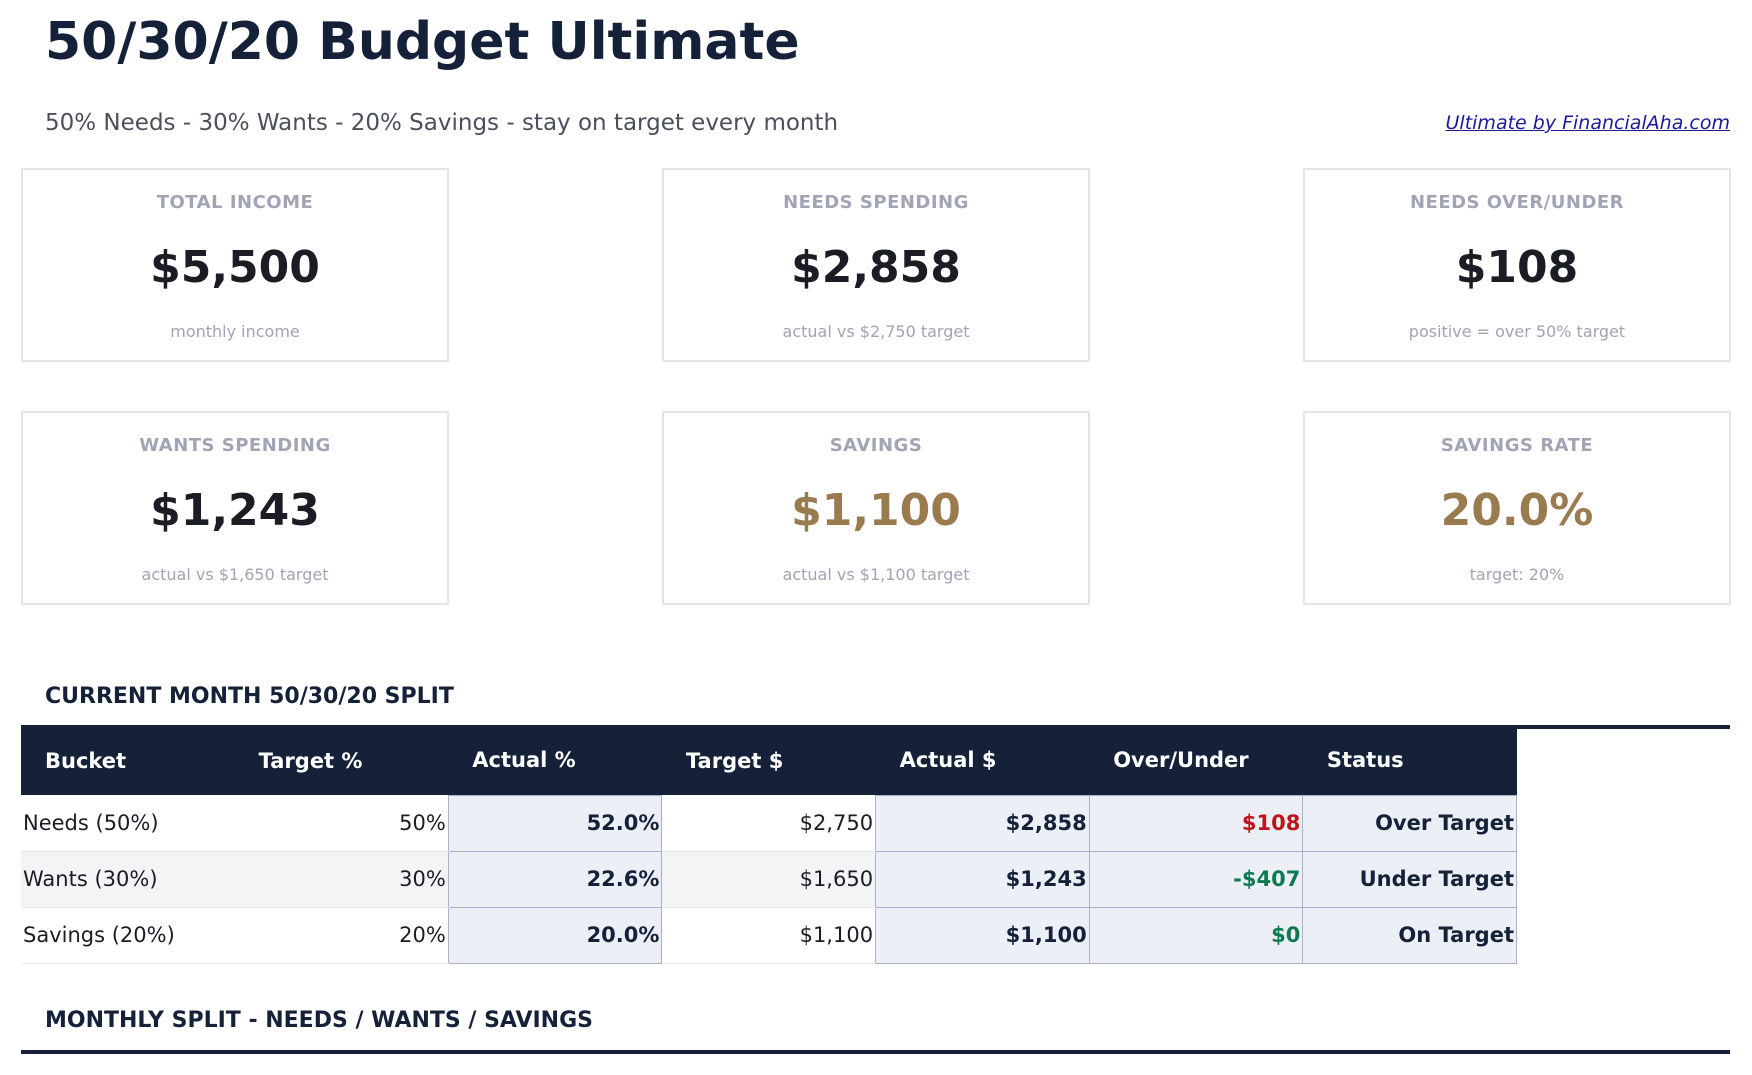  I want to click on cell-target-pct: 50%, so click(341, 823).